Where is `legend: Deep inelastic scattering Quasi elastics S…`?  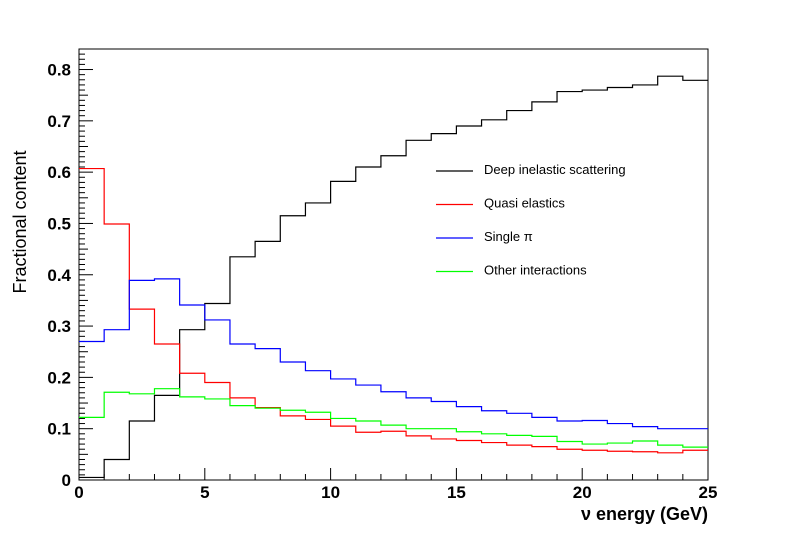
legend: Deep inelastic scattering Quasi elastics S… is located at coordinates (531, 220).